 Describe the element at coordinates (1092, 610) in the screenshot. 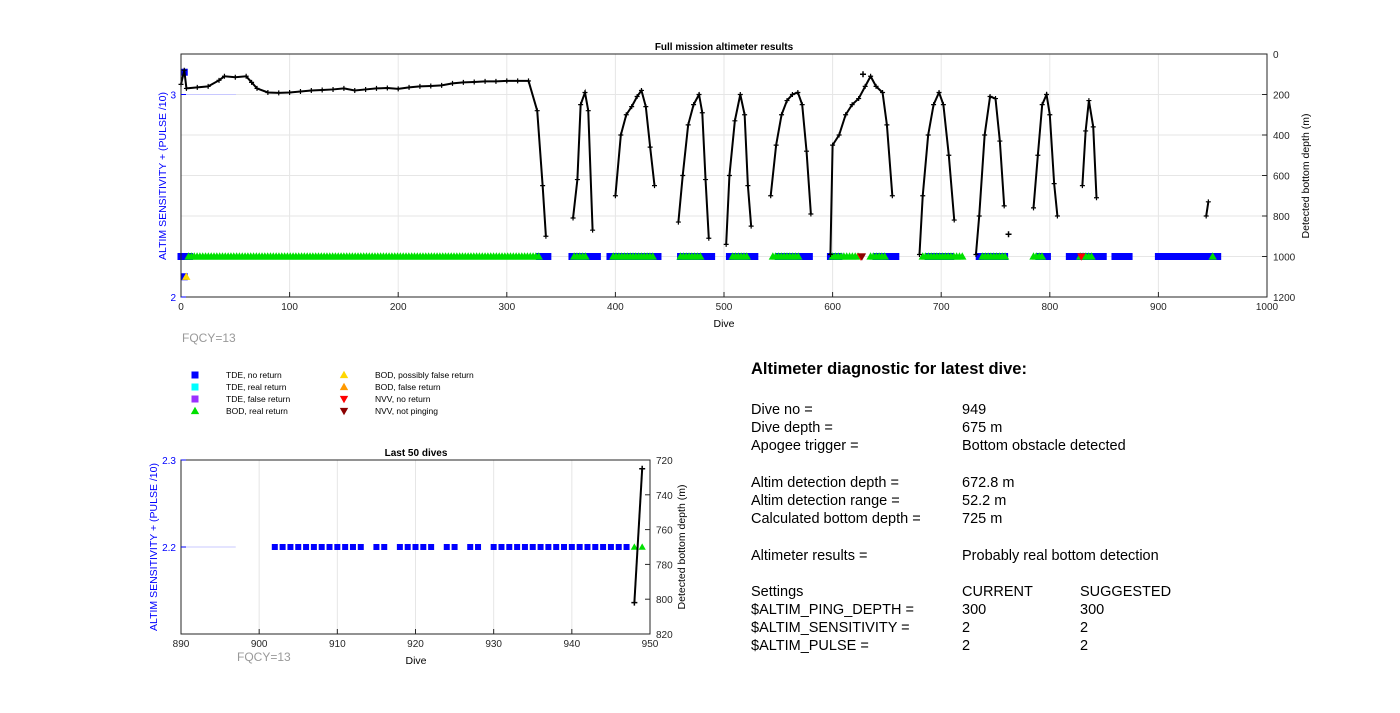

I see `ping-depth-suggested: 300` at that location.